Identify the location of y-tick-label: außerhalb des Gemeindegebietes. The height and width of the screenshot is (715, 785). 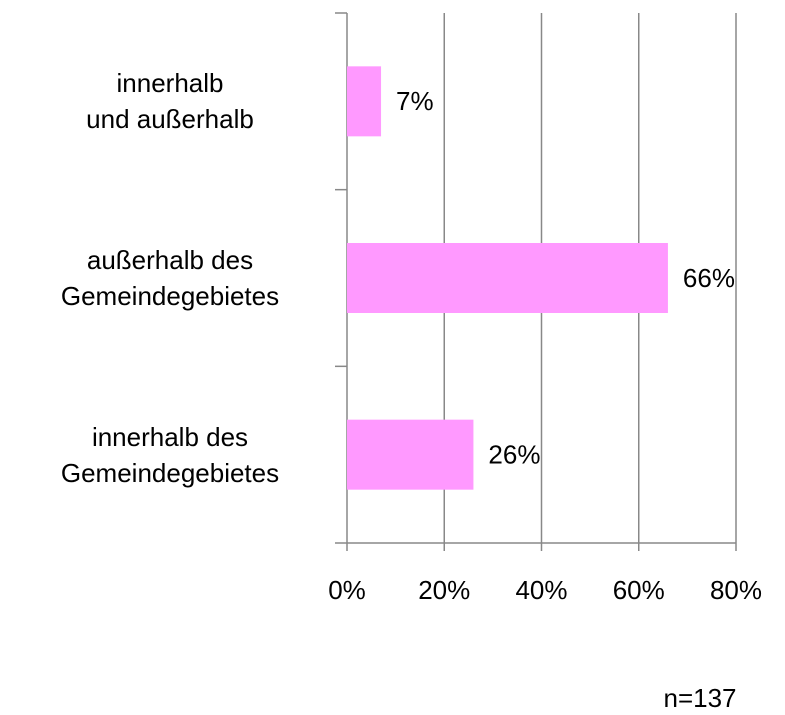
(170, 278).